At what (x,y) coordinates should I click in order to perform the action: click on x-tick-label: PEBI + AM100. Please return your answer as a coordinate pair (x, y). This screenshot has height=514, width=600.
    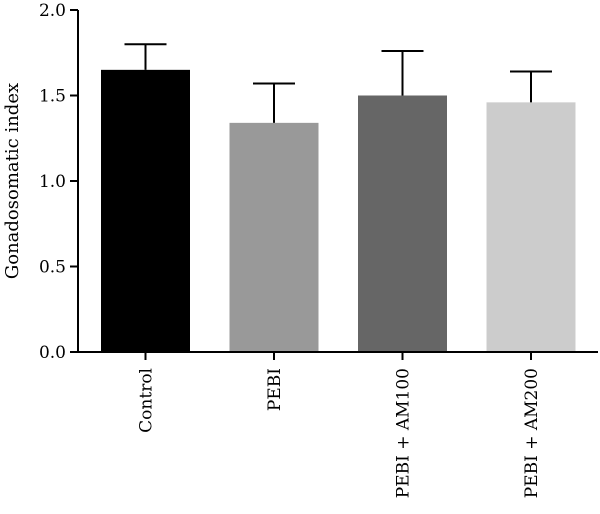
    Looking at the image, I should click on (404, 433).